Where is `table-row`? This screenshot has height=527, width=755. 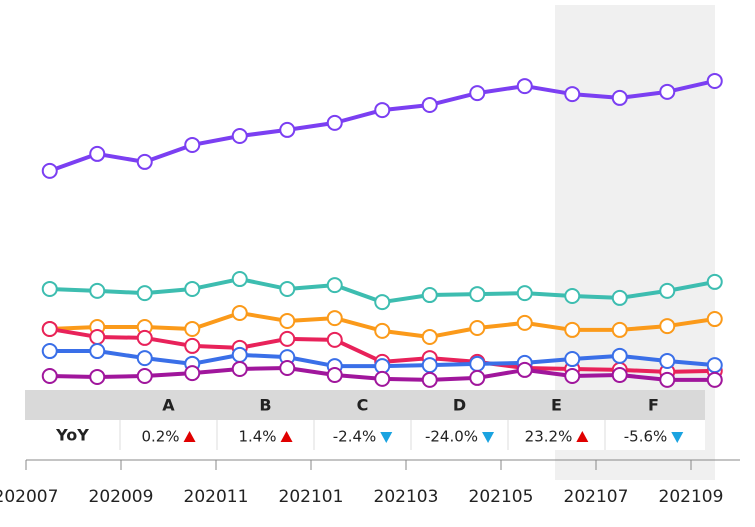
table-row is located at coordinates (365, 435).